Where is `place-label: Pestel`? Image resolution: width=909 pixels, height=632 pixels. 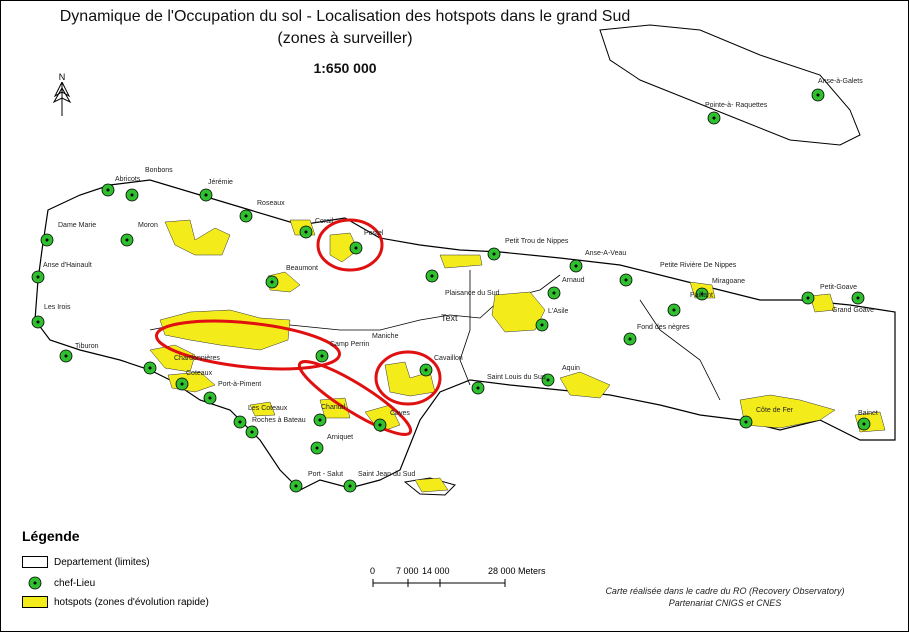
place-label: Pestel is located at coordinates (374, 233).